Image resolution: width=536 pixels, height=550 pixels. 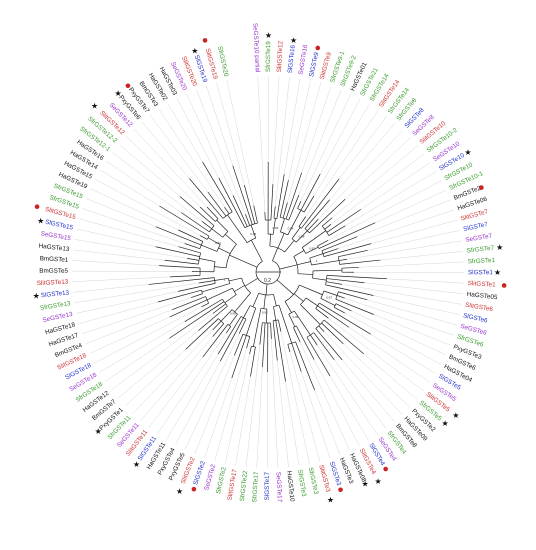 I want to click on leaf-label: HaGSTe05, so click(x=482, y=296).